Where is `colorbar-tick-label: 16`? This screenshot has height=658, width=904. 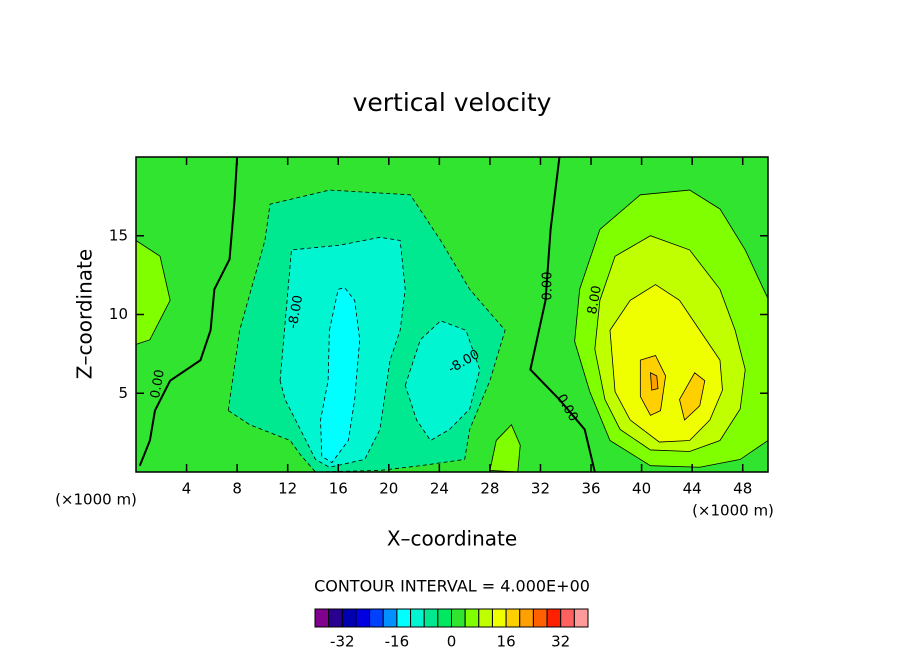 colorbar-tick-label: 16 is located at coordinates (506, 642).